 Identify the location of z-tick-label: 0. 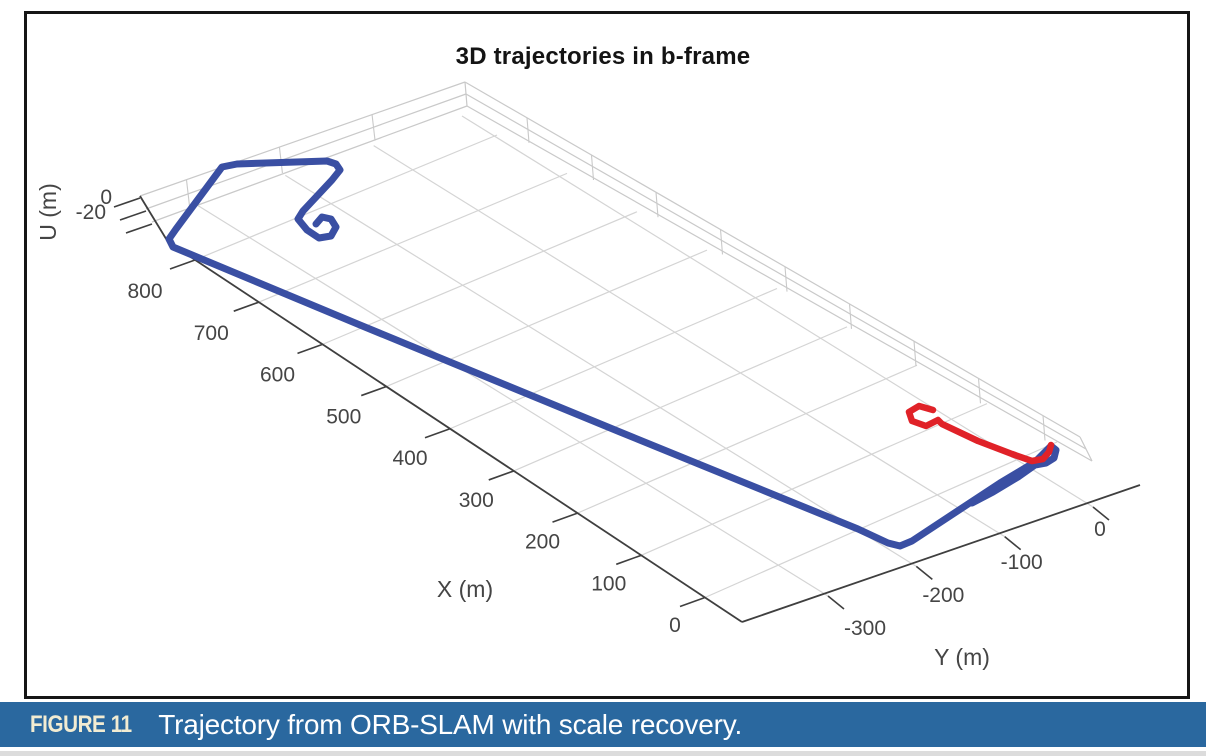
(106, 197).